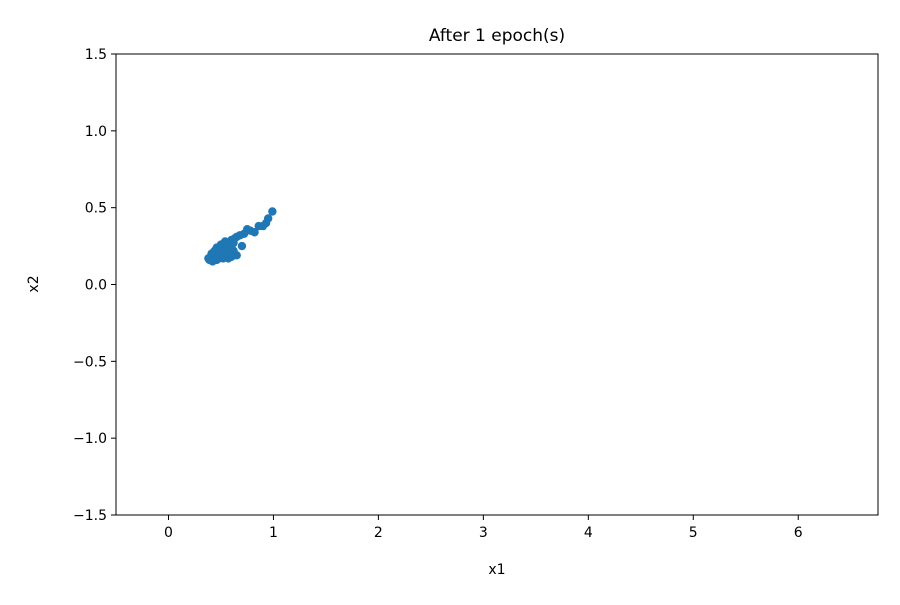 The image size is (900, 605). Describe the element at coordinates (588, 533) in the screenshot. I see `x-tick-label: 4` at that location.